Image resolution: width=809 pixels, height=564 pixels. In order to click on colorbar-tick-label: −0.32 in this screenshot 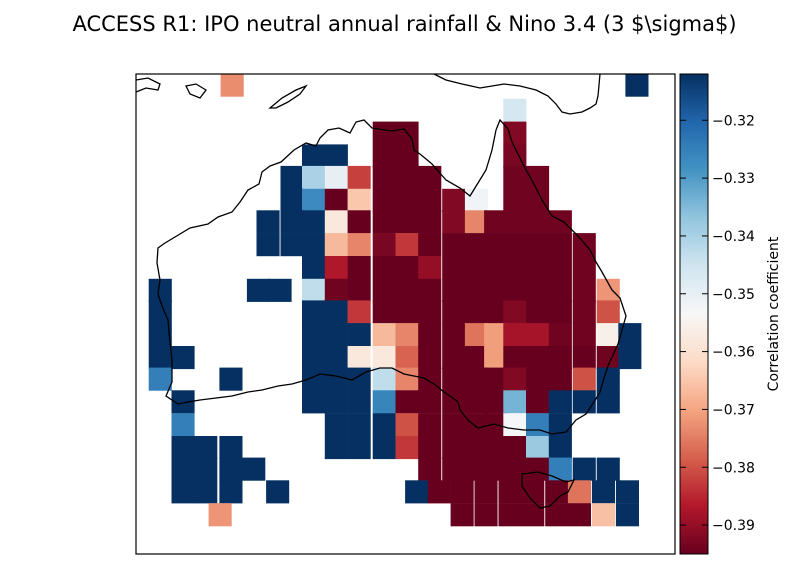, I will do `click(733, 121)`.